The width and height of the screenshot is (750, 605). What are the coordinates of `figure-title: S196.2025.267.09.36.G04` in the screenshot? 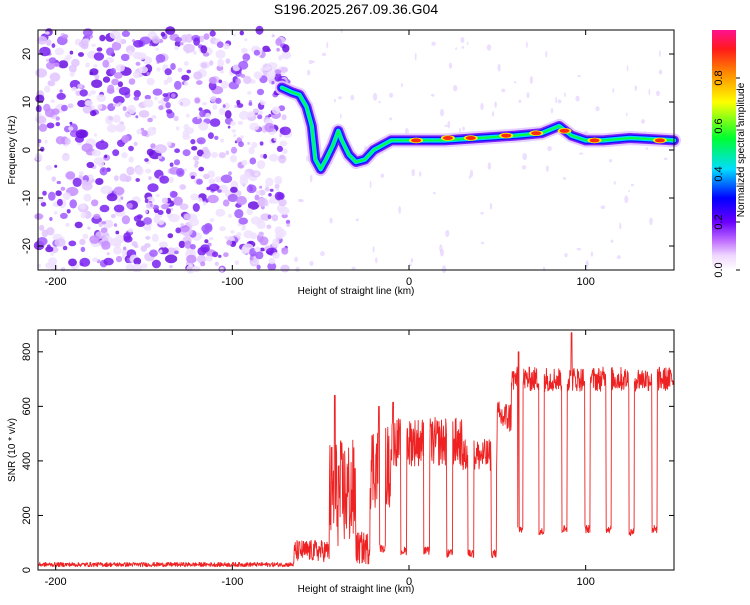 It's located at (356, 9).